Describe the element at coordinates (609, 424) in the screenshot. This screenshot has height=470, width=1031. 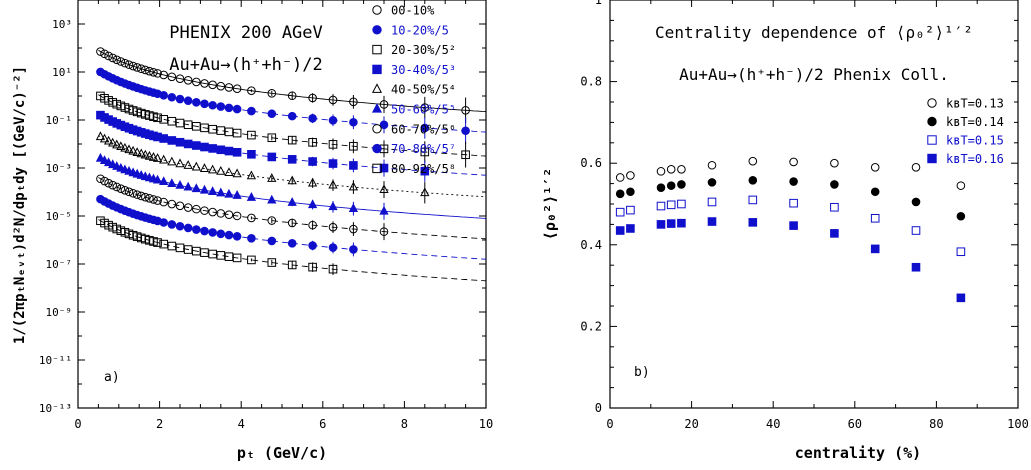
I see `panel-b-x-tick-label: 0` at that location.